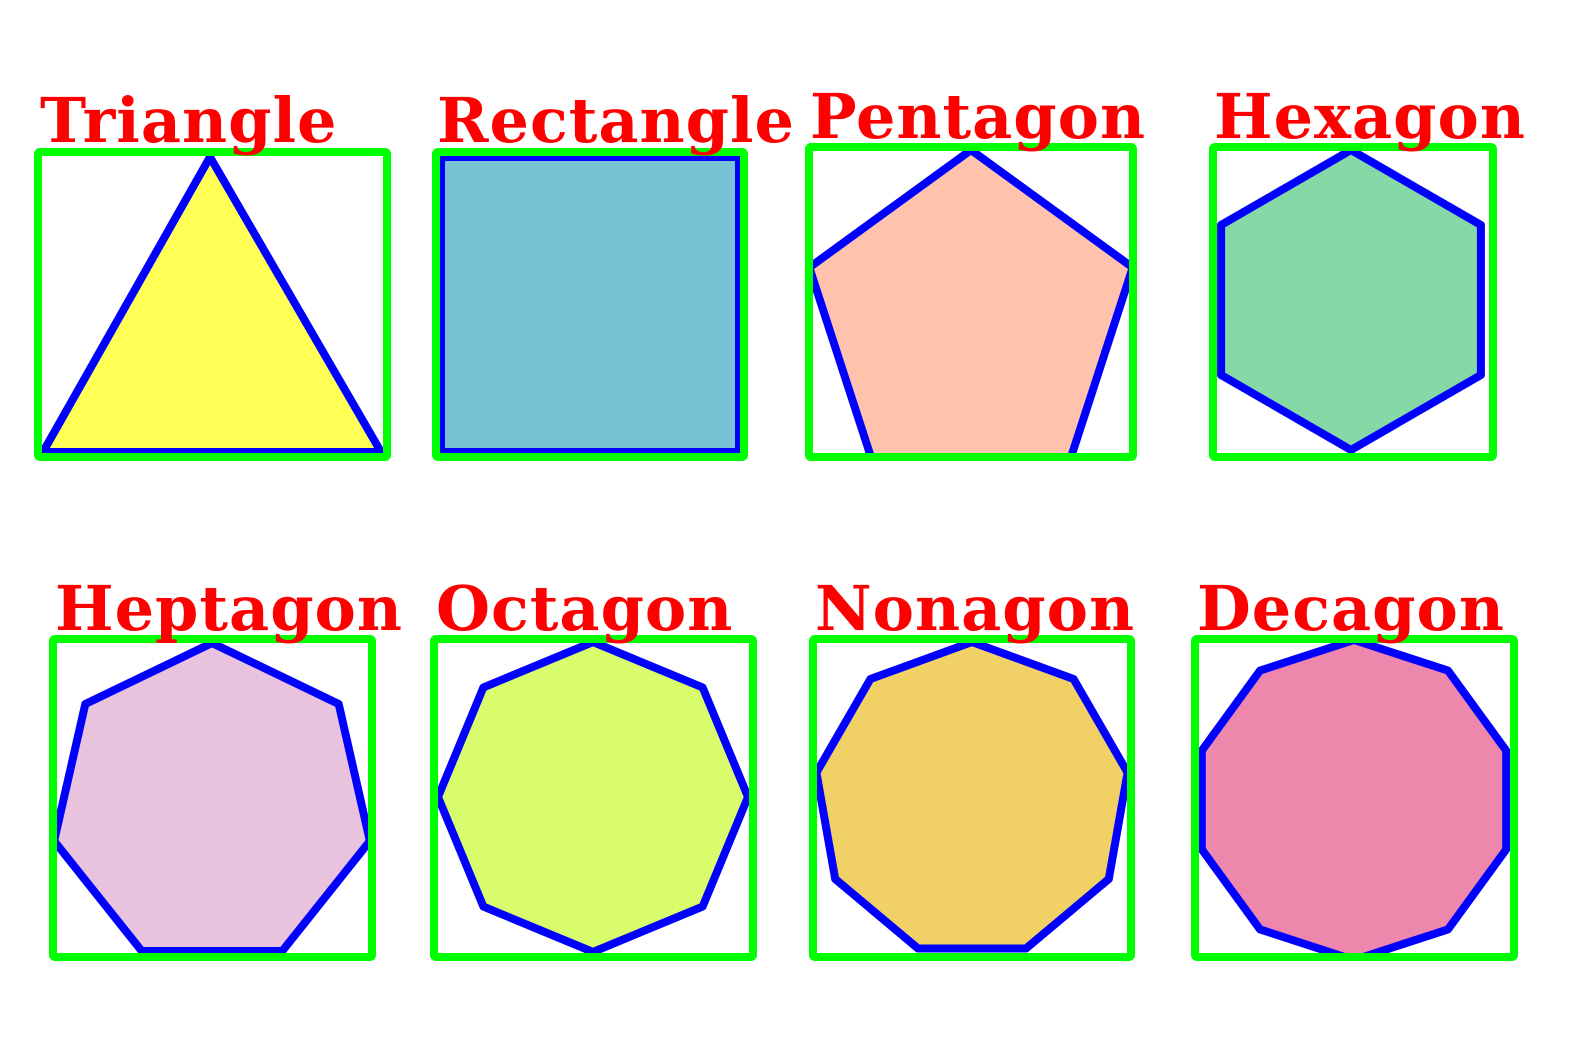 This screenshot has width=1571, height=1058. I want to click on shape-cell-triangle: Triangle, so click(212, 272).